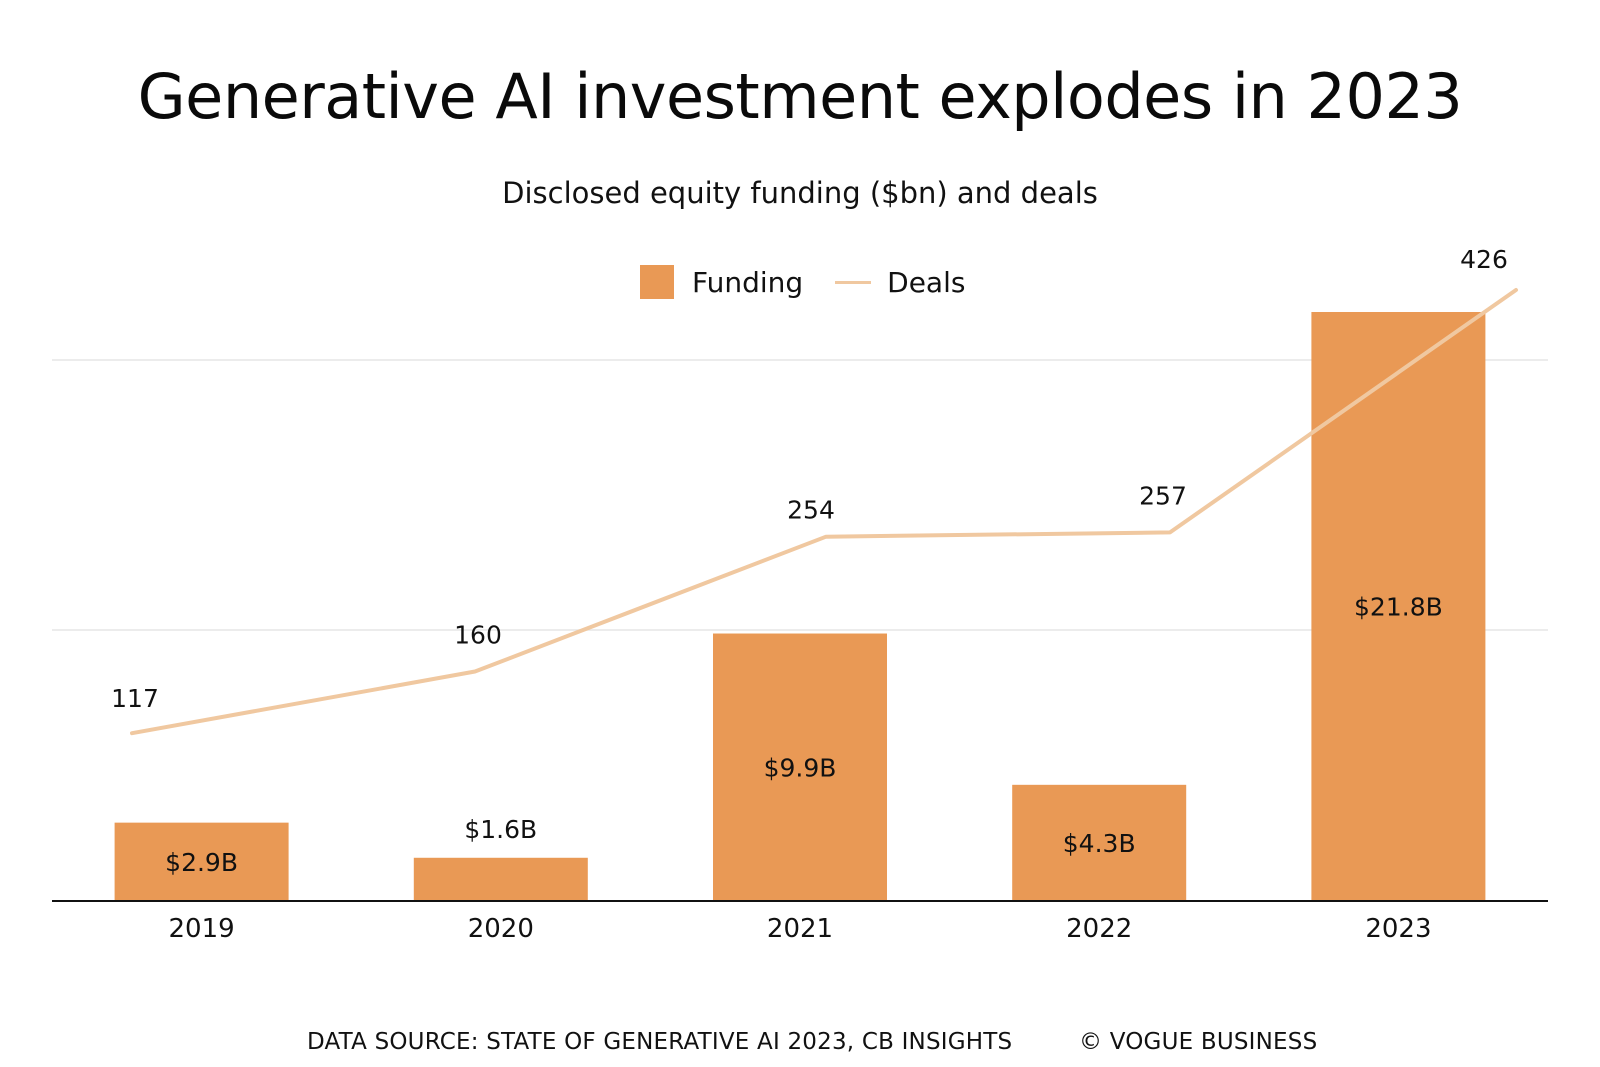 This screenshot has height=1067, width=1600. I want to click on funding-value-label: $2.9B, so click(201, 862).